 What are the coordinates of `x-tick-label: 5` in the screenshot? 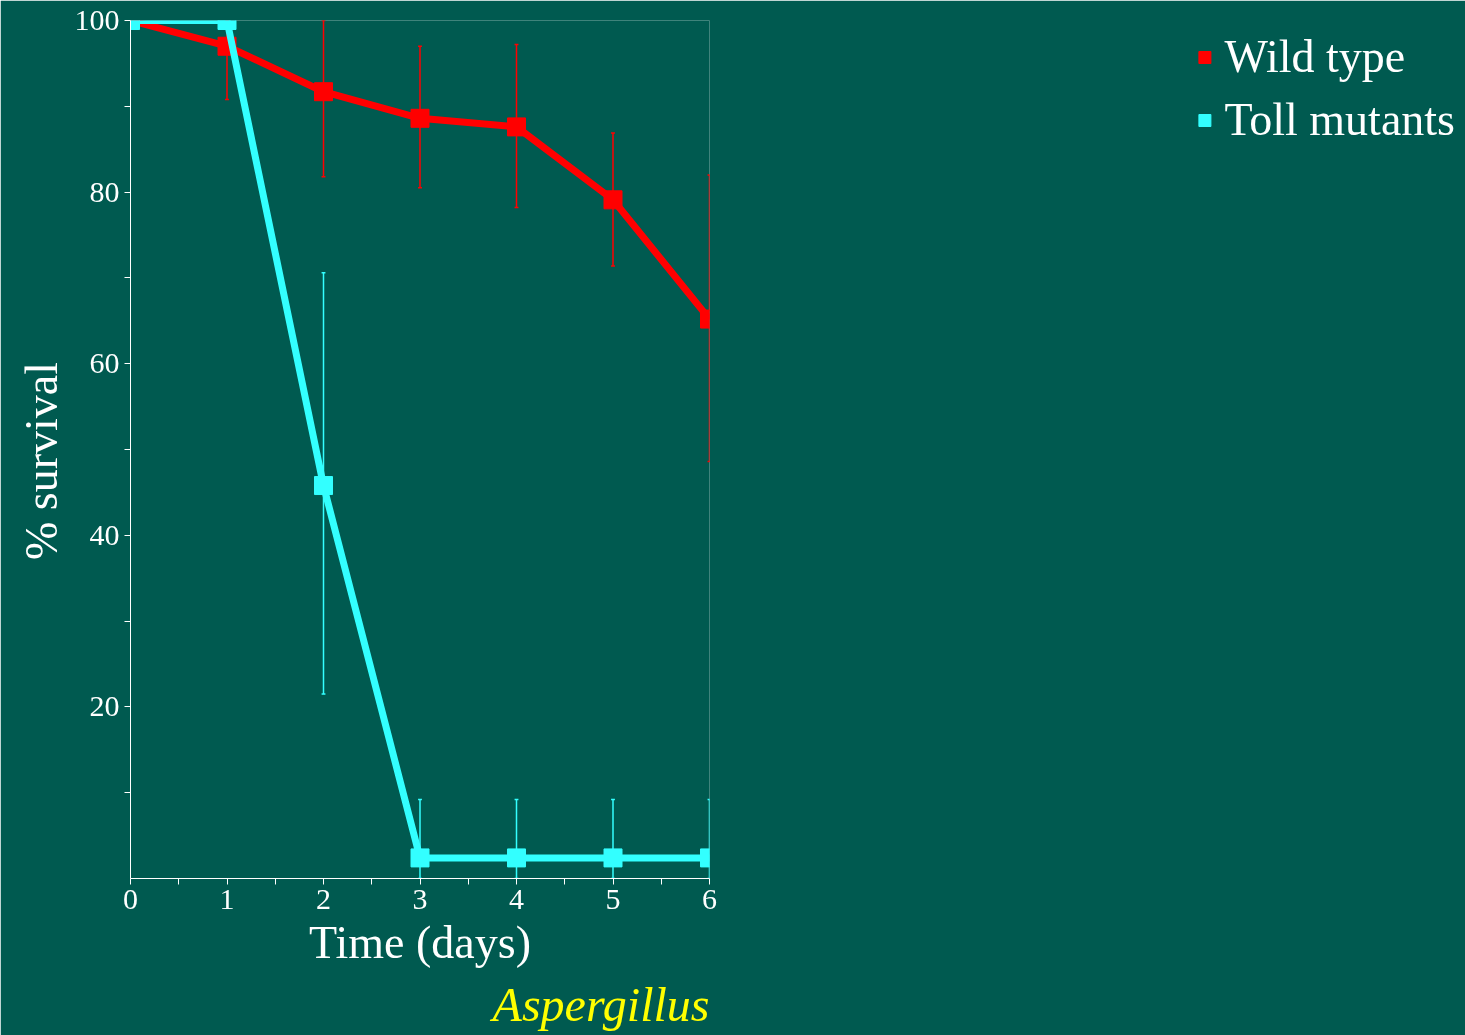 It's located at (613, 898).